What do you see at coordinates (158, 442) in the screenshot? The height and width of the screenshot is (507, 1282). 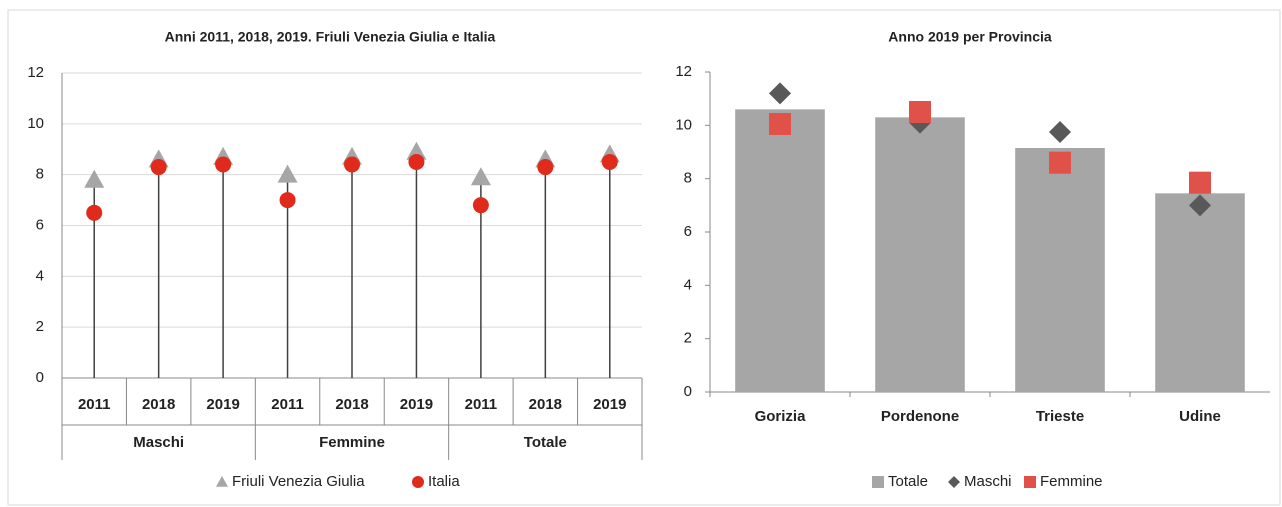 I see `group-label: Maschi` at bounding box center [158, 442].